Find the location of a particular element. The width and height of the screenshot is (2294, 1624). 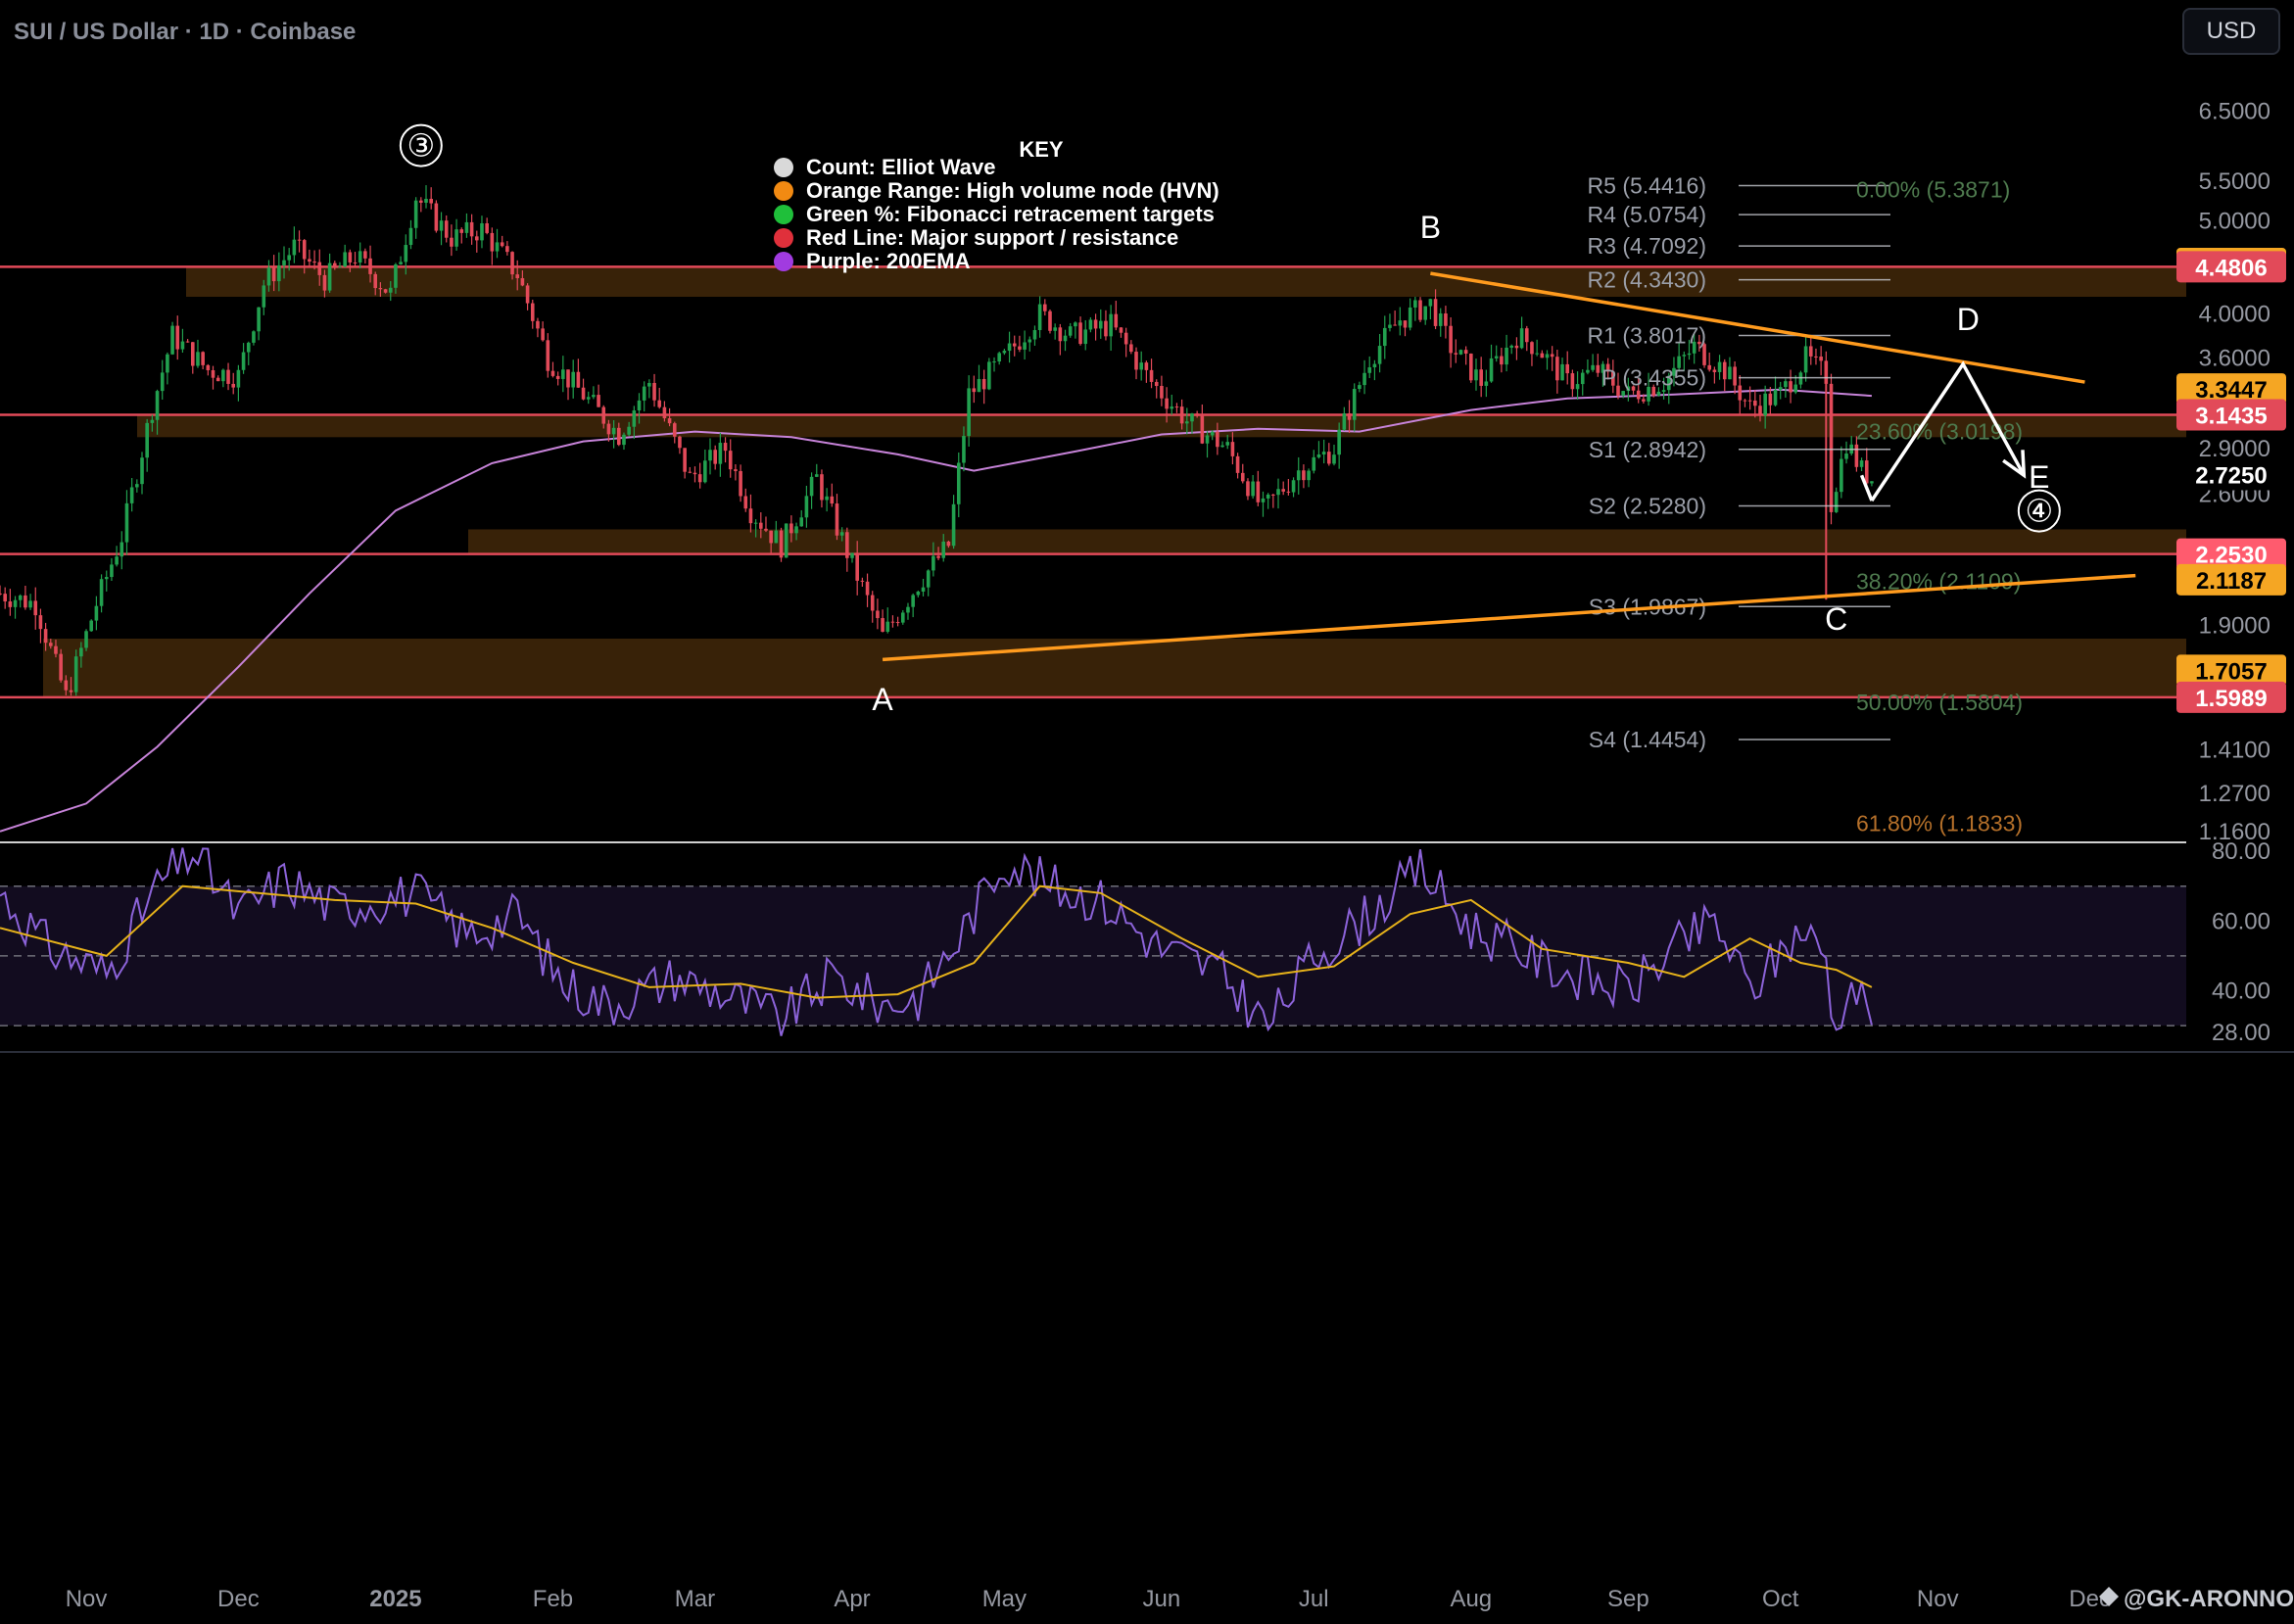

projection-line is located at coordinates (1866, 488).